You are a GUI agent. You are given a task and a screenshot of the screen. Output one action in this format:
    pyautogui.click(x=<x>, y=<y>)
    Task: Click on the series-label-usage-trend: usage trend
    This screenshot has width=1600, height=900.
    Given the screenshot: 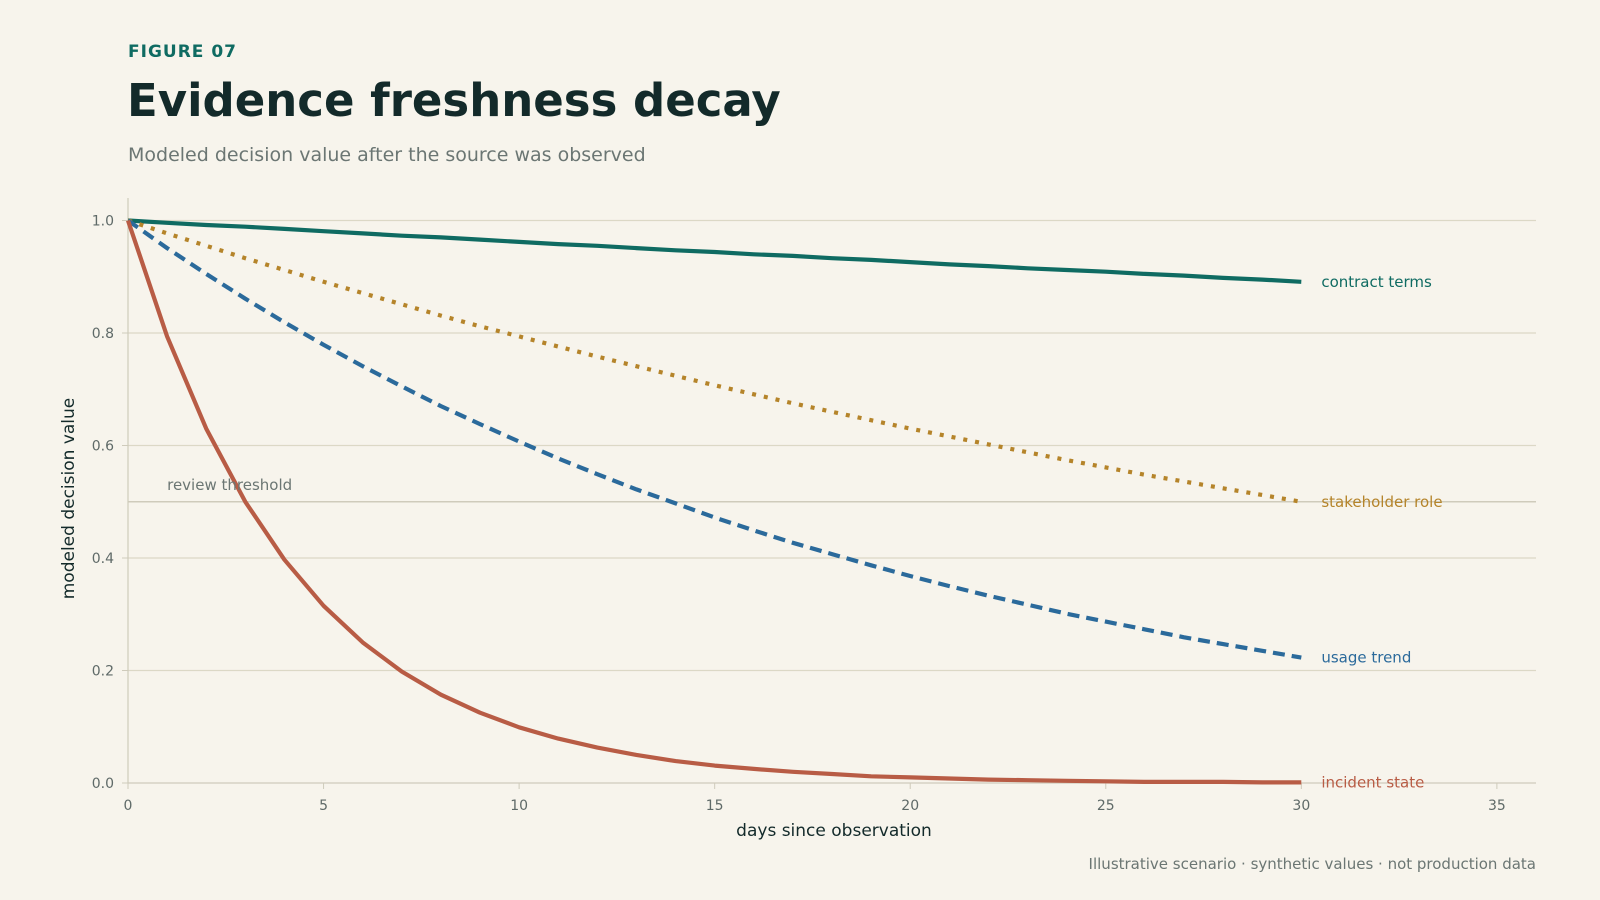 What is the action you would take?
    pyautogui.click(x=1366, y=658)
    